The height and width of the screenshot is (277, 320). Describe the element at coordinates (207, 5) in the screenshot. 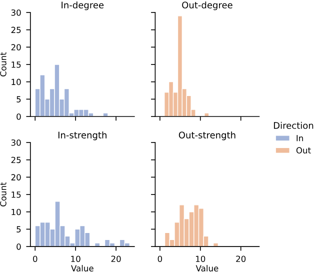

I see `chart-title: Out-degree` at that location.